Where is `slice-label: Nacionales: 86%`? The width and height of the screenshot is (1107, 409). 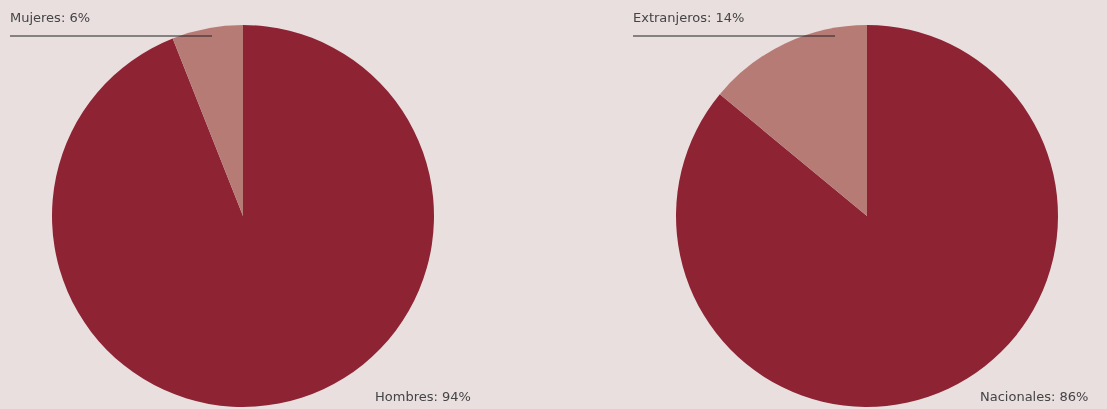 slice-label: Nacionales: 86% is located at coordinates (1034, 396).